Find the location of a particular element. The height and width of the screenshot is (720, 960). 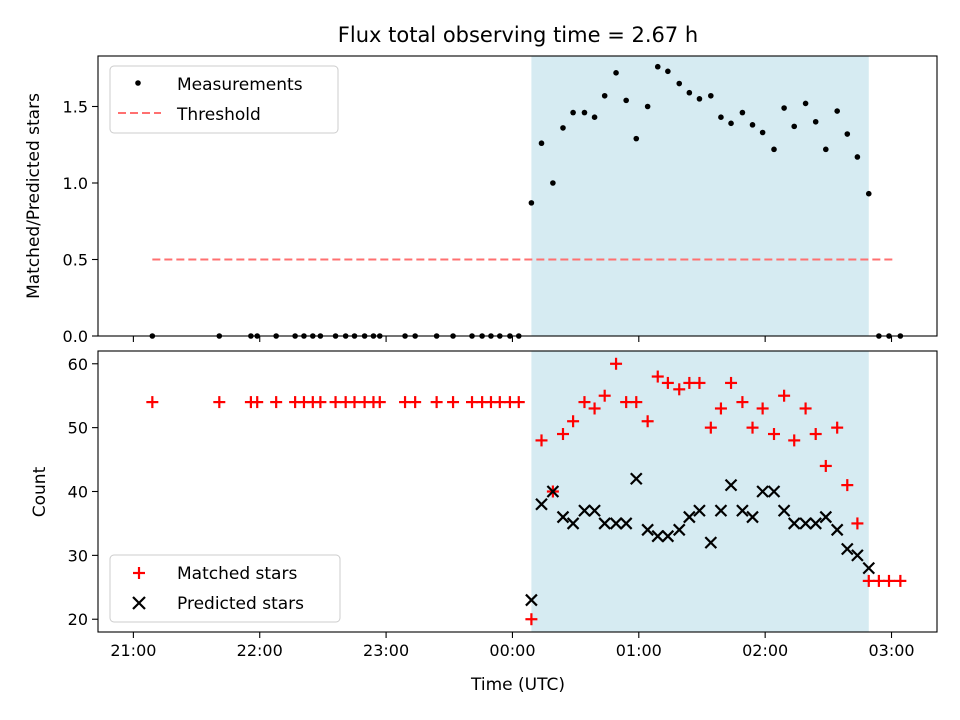

legend-matched-marker is located at coordinates (139, 573).